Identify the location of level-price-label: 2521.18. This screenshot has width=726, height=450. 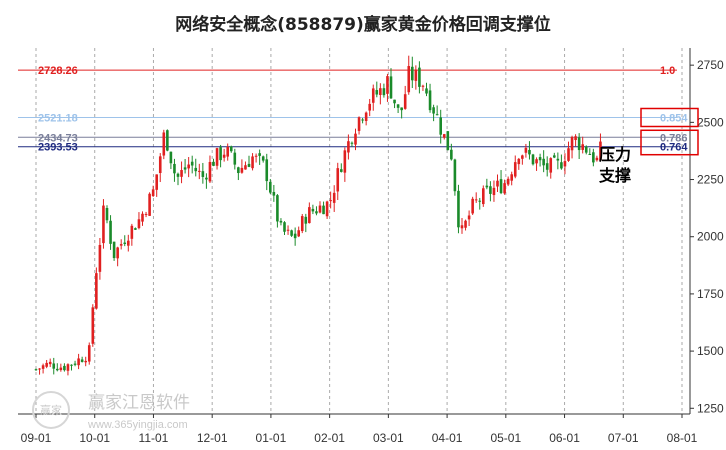
(58, 118).